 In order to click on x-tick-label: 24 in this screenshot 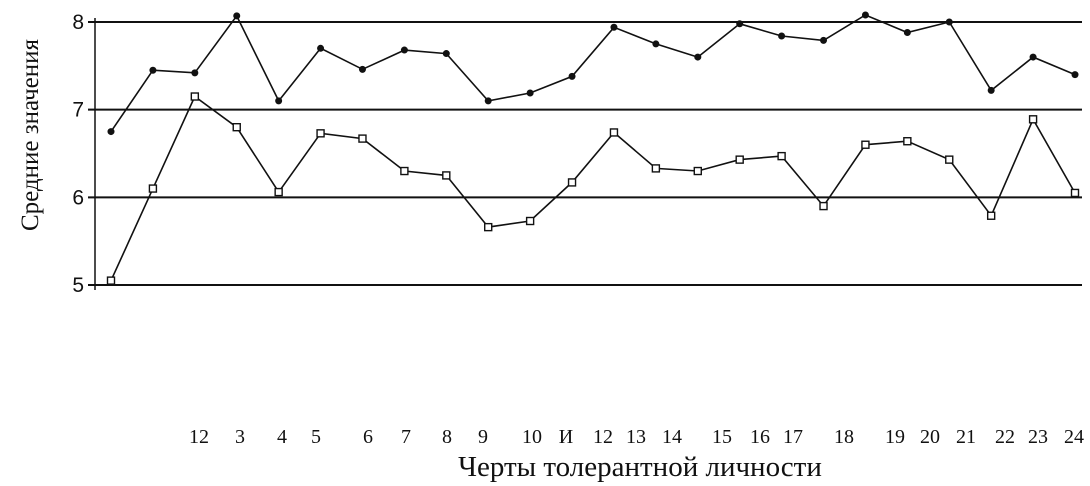, I will do `click(1074, 437)`.